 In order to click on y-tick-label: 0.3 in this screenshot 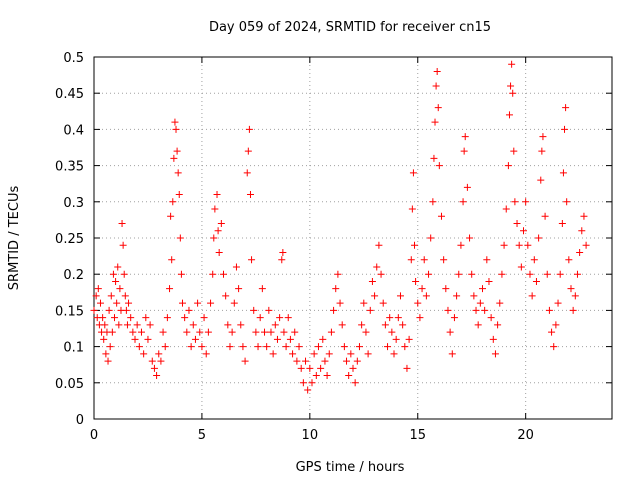, I will do `click(73, 203)`.